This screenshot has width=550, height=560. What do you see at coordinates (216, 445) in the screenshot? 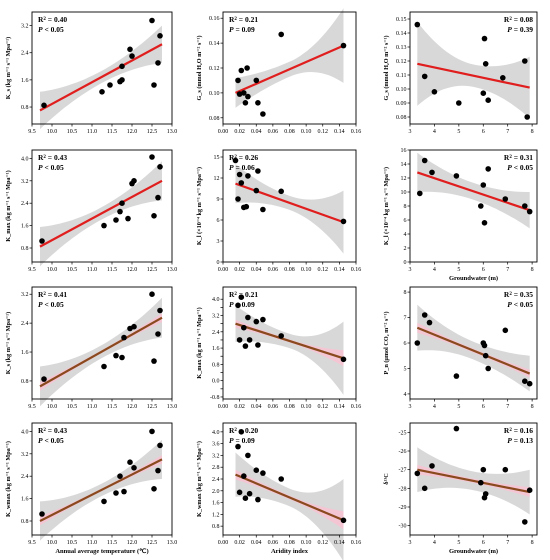
I see `y-tick-label: 3.6` at bounding box center [216, 445].